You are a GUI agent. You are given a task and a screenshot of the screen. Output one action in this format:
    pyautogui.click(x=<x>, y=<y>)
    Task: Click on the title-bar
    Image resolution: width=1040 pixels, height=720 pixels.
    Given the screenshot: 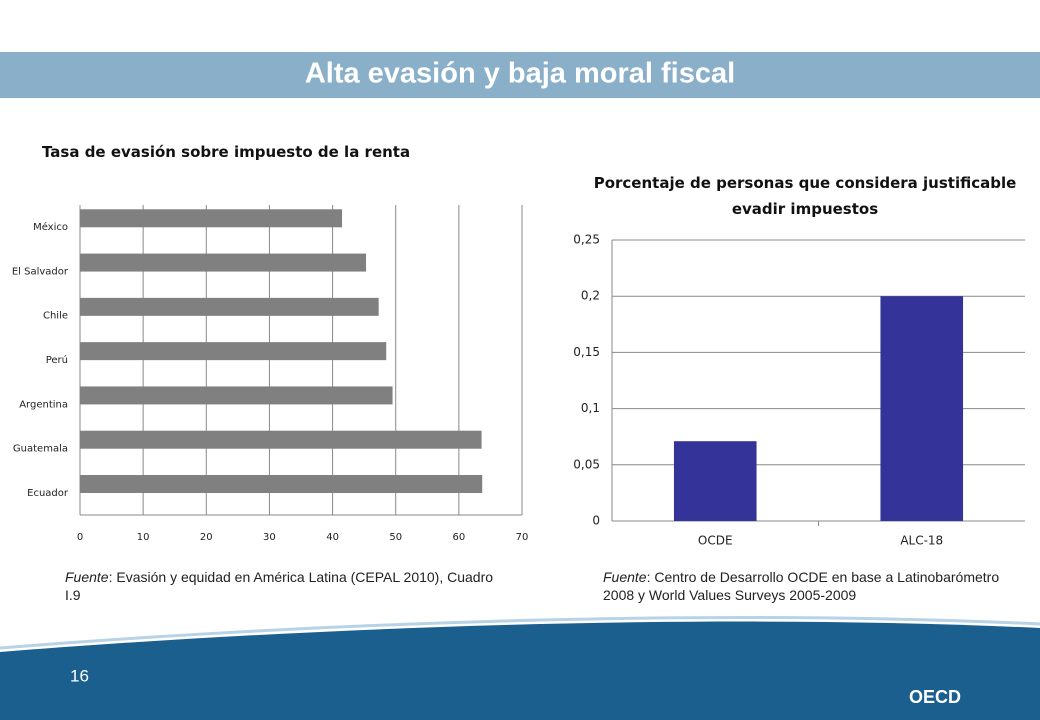 What is the action you would take?
    pyautogui.click(x=520, y=75)
    